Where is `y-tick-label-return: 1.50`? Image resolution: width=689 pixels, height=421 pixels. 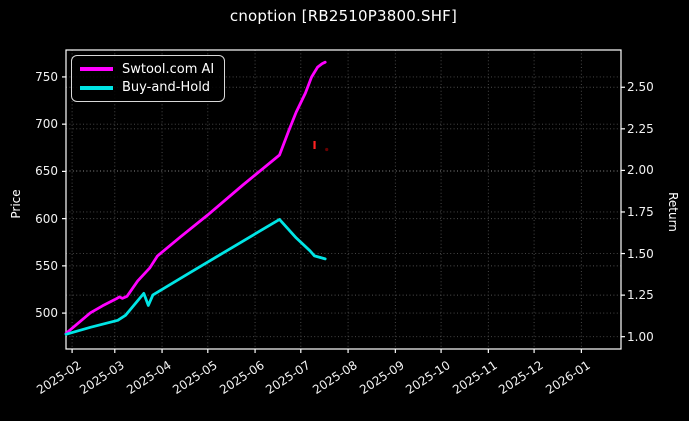 y-tick-label-return: 1.50 is located at coordinates (640, 253).